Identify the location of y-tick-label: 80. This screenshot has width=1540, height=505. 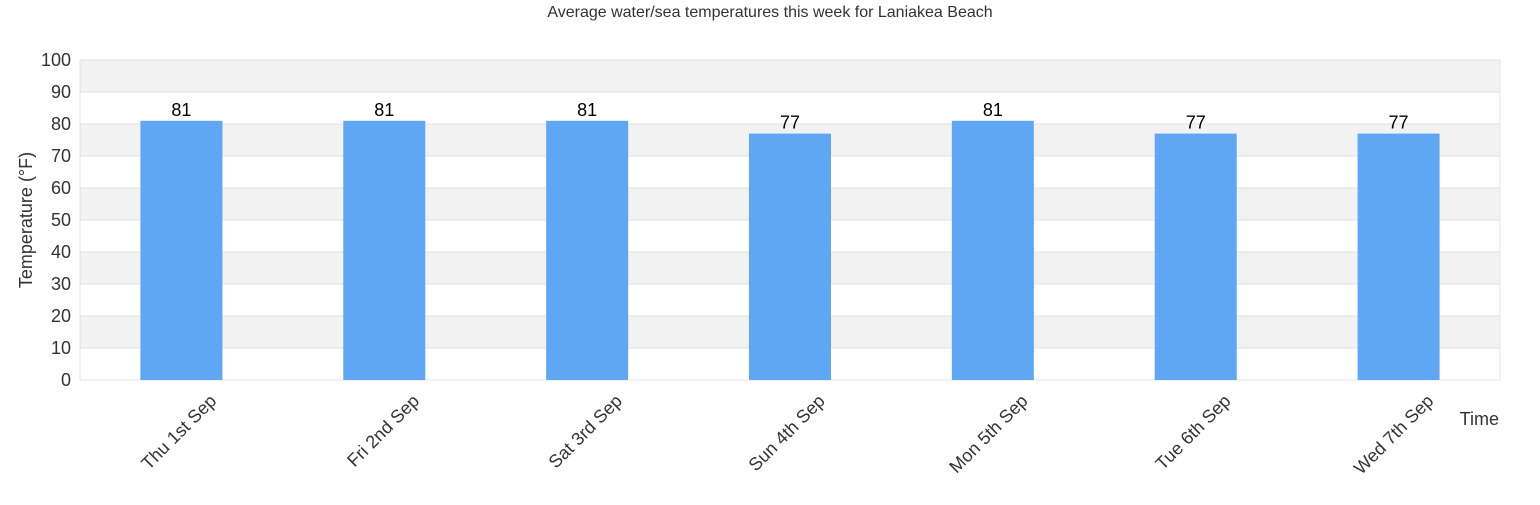
(61, 124).